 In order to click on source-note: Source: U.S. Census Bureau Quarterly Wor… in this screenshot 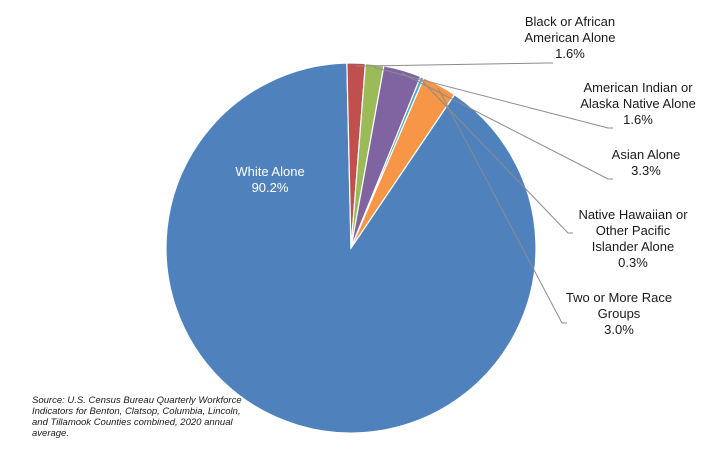, I will do `click(137, 417)`.